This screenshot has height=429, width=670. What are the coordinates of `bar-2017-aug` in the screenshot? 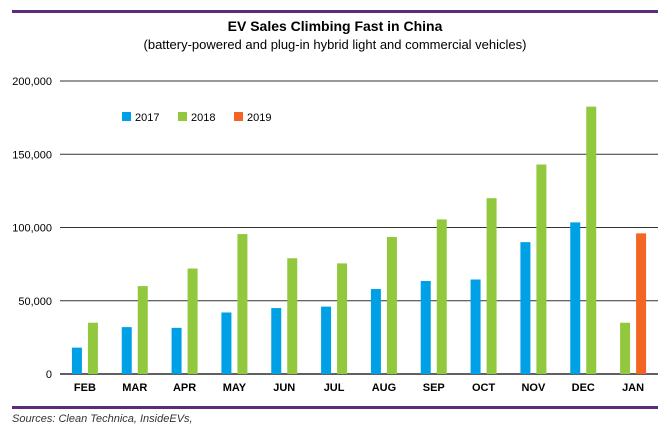 It's located at (375, 331).